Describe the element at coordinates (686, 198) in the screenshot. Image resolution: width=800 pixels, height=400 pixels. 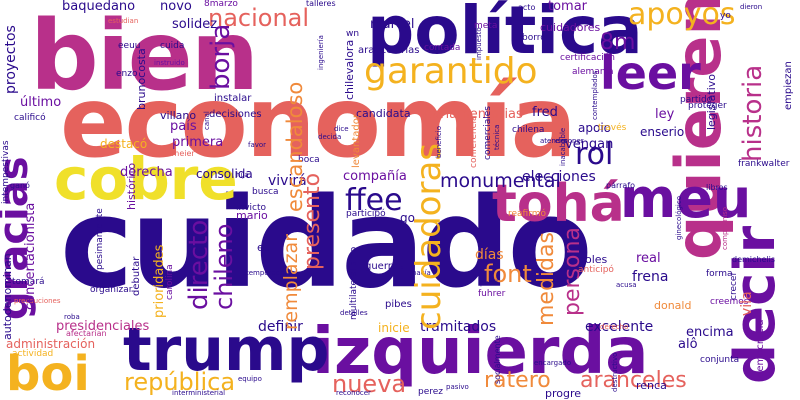
I see `word-meu: meu` at that location.